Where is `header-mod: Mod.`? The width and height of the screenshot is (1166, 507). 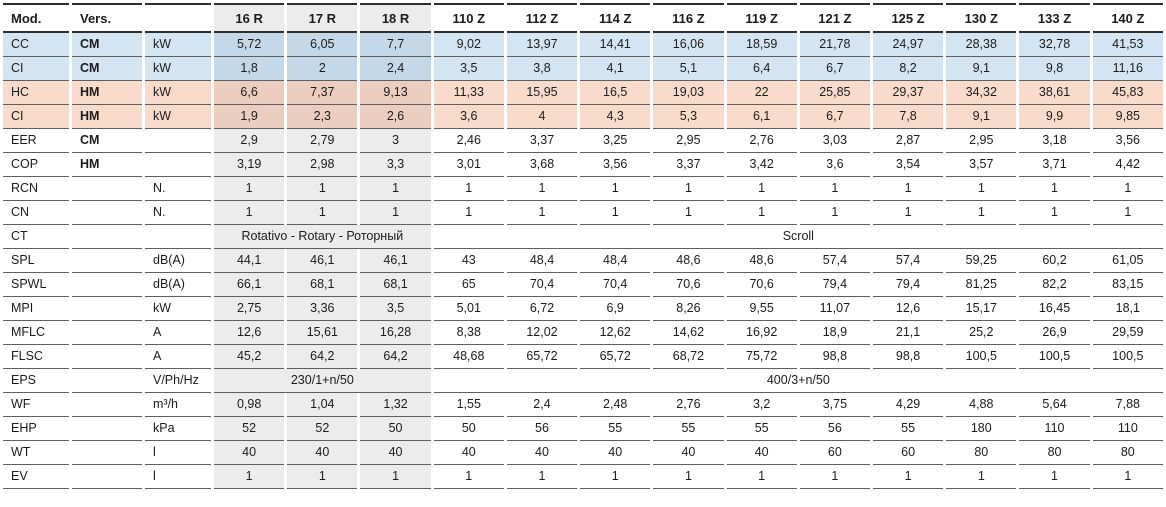 header-mod: Mod. is located at coordinates (36, 18).